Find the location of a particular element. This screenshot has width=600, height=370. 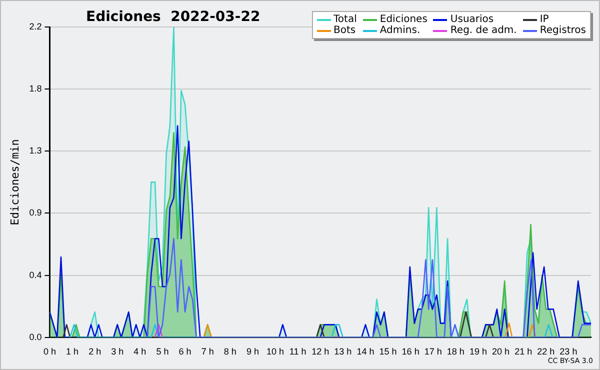

x-tick-label: 19 h is located at coordinates (478, 351).